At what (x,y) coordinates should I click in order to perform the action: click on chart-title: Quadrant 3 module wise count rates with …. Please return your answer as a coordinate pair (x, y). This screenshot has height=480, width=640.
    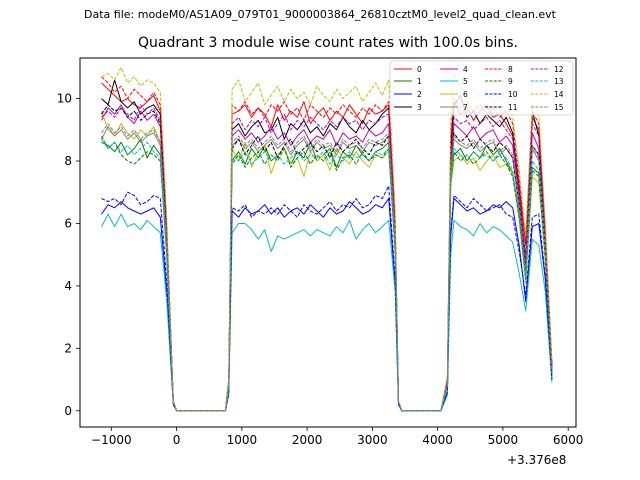
    Looking at the image, I should click on (328, 43).